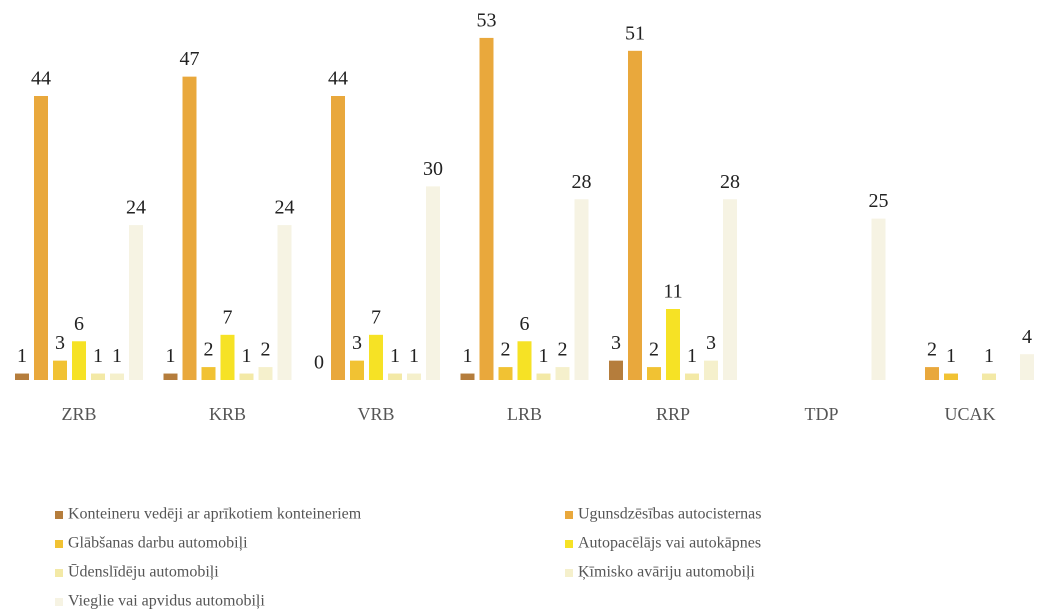 This screenshot has width=1041, height=615. Describe the element at coordinates (375, 414) in the screenshot. I see `x-tick-label: VRB` at that location.